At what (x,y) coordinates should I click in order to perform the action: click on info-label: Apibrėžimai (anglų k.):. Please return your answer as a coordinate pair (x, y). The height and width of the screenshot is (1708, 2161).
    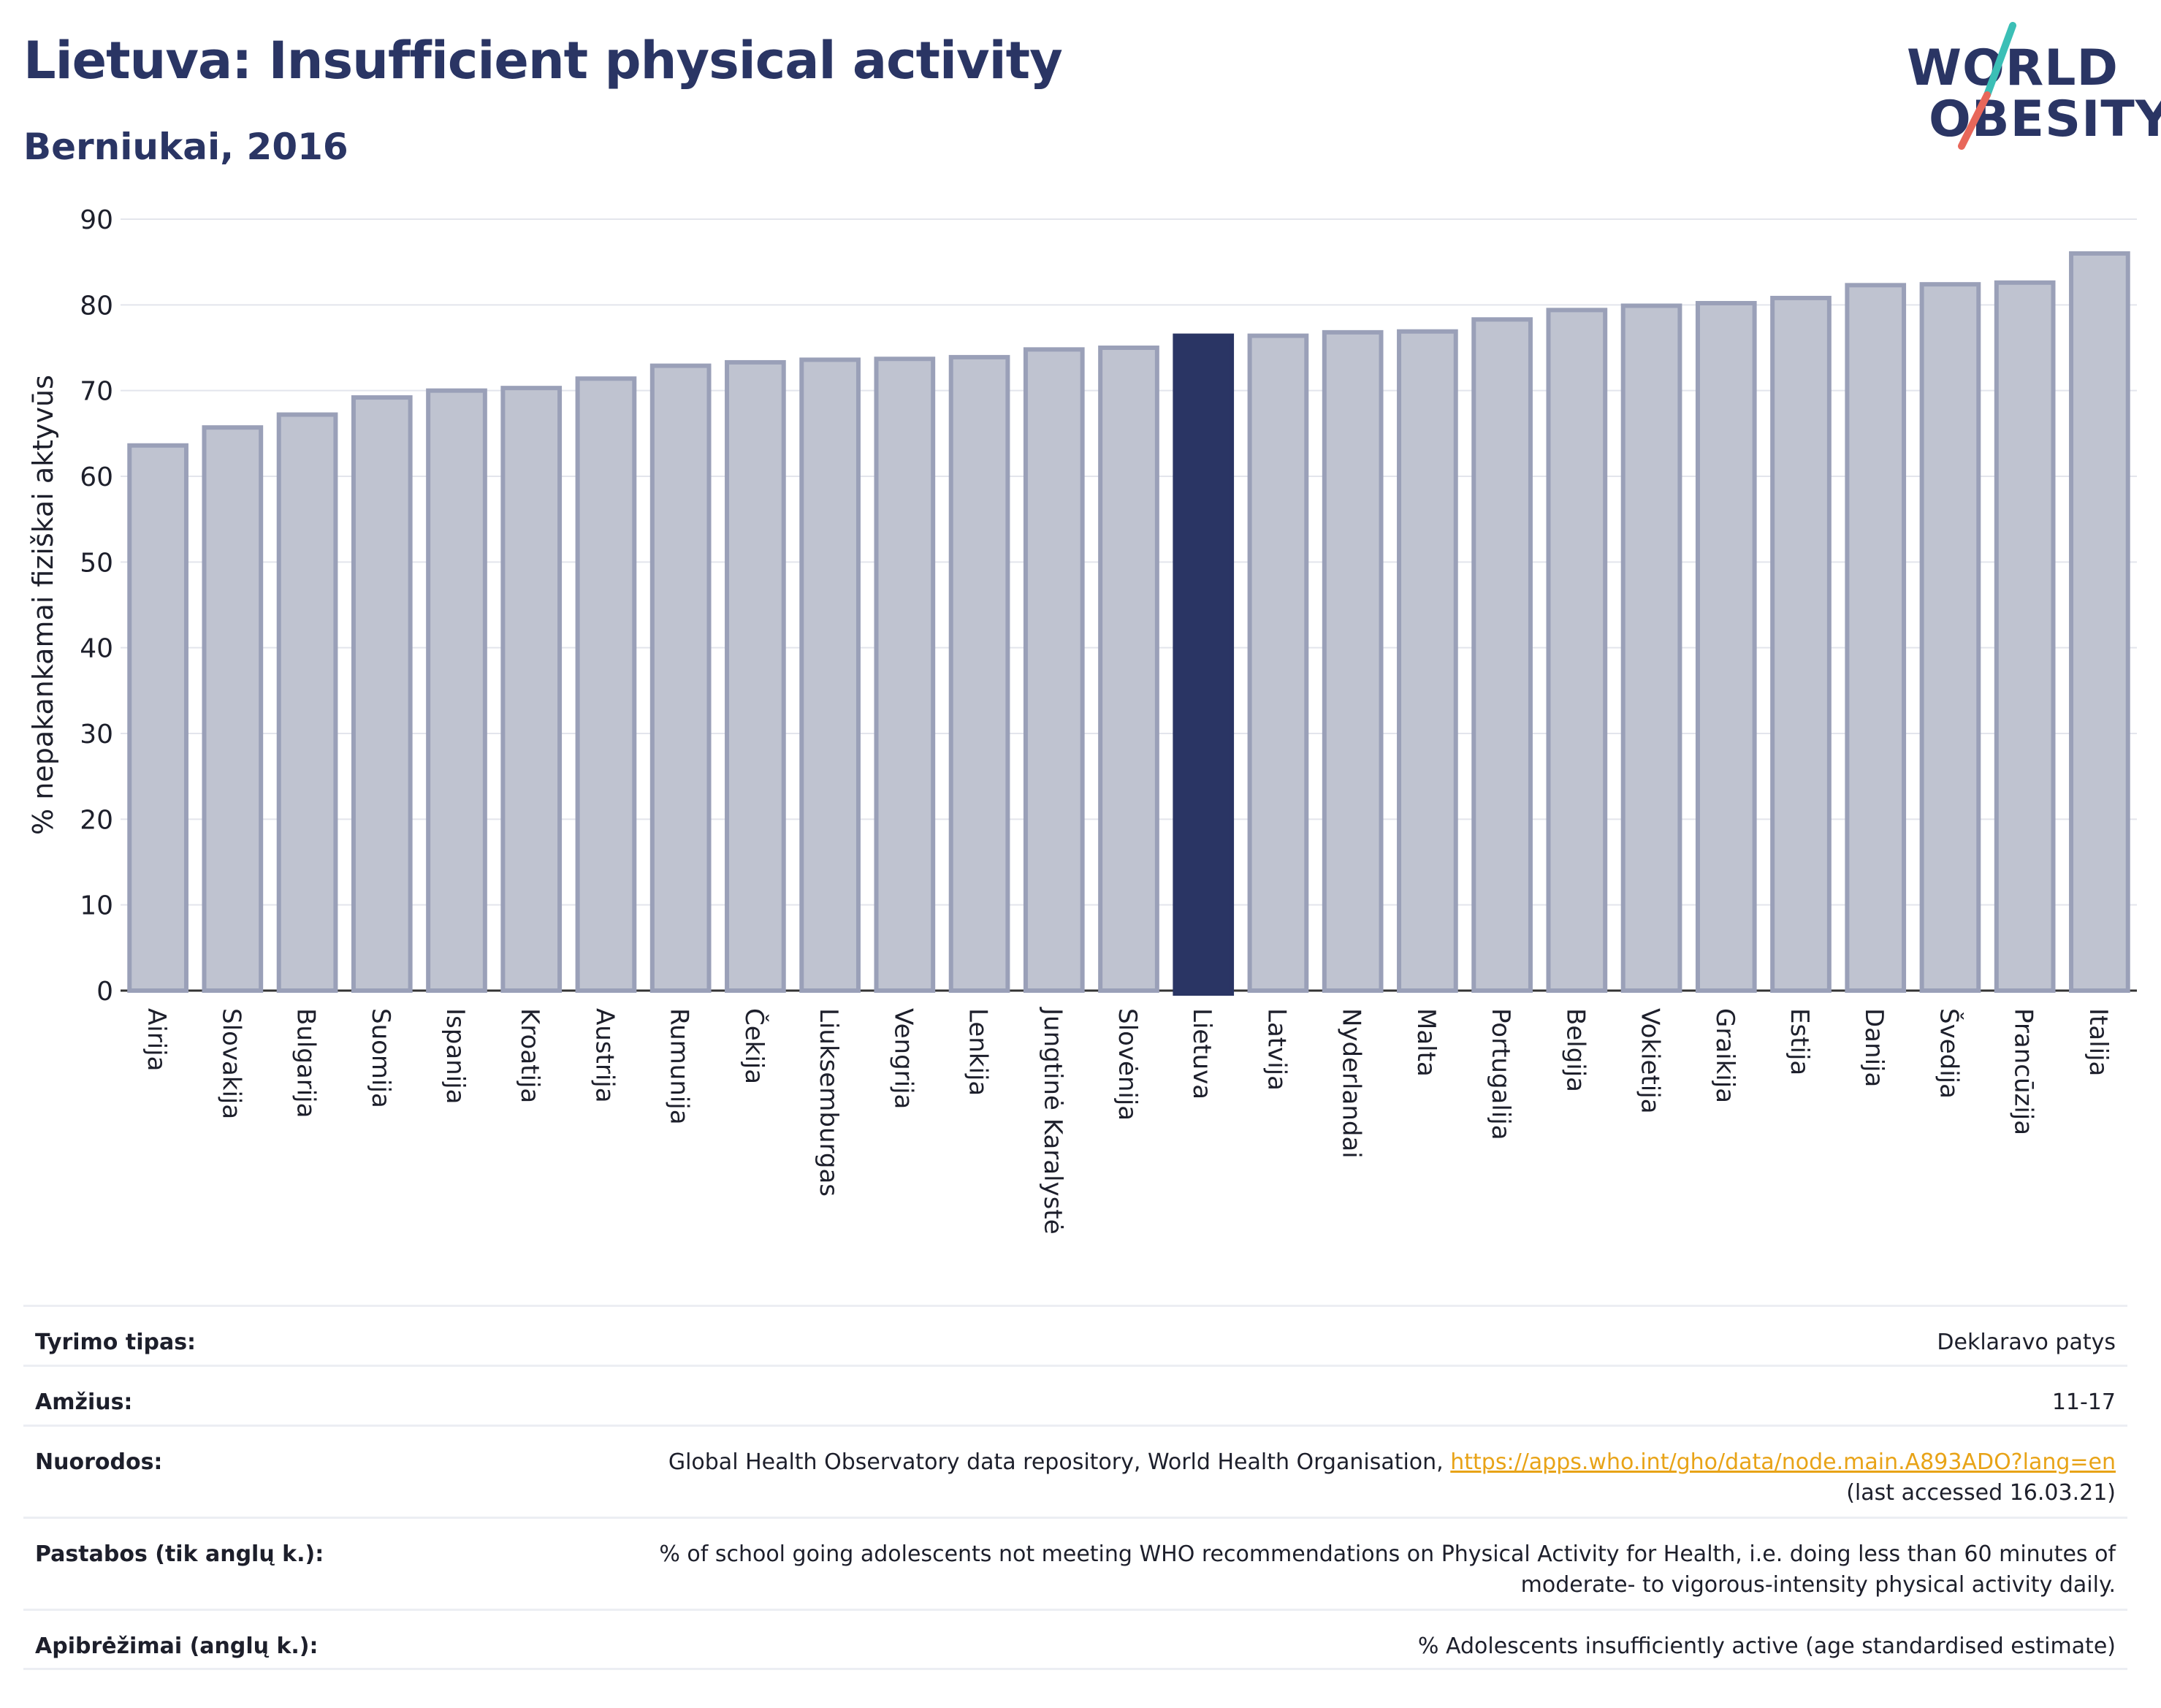
    Looking at the image, I should click on (177, 1646).